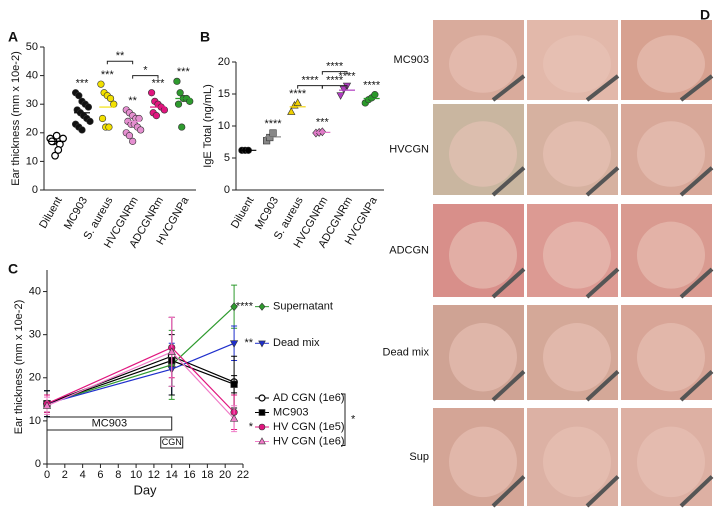 The width and height of the screenshot is (717, 514). Describe the element at coordinates (705, 15) in the screenshot. I see `panel-label: D` at that location.